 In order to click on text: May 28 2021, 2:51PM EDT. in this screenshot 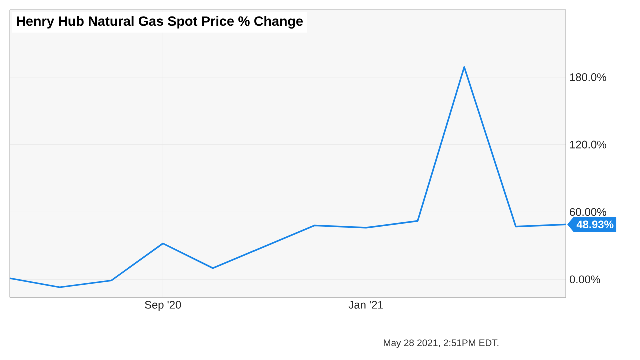, I will do `click(441, 344)`.